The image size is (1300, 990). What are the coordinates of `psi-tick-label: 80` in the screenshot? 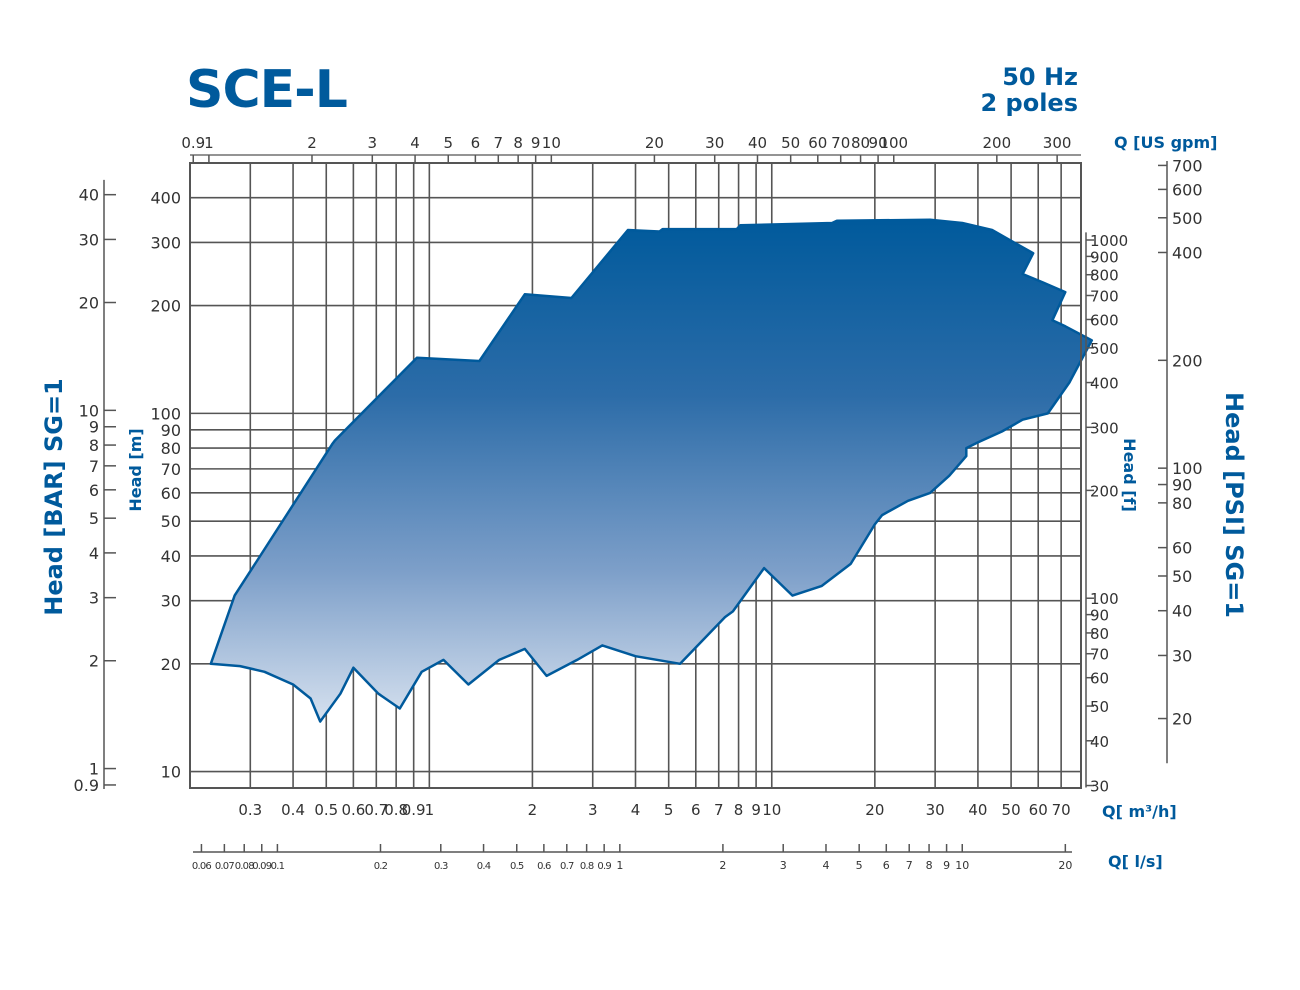 It's located at (1182, 503).